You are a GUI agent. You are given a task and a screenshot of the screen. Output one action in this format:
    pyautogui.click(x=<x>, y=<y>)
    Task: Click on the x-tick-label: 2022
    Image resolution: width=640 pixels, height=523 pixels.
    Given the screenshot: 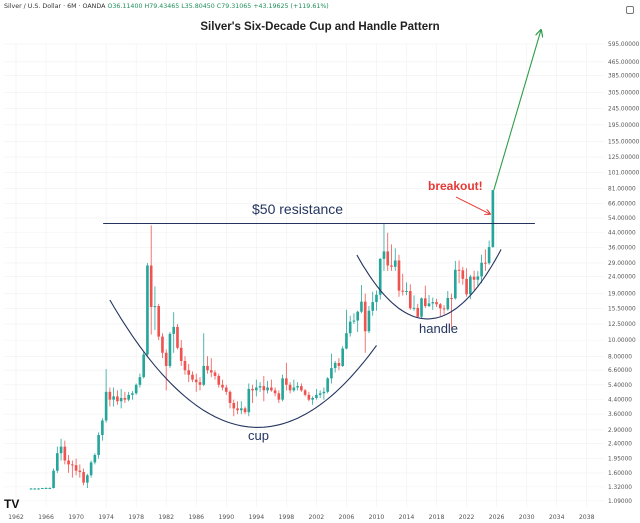 What is the action you would take?
    pyautogui.click(x=467, y=517)
    